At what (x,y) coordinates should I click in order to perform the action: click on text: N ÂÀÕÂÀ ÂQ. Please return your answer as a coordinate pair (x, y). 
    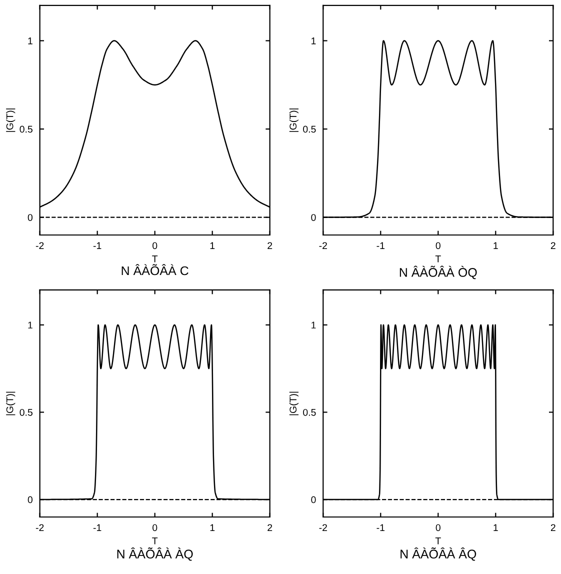
    Looking at the image, I should click on (438, 554).